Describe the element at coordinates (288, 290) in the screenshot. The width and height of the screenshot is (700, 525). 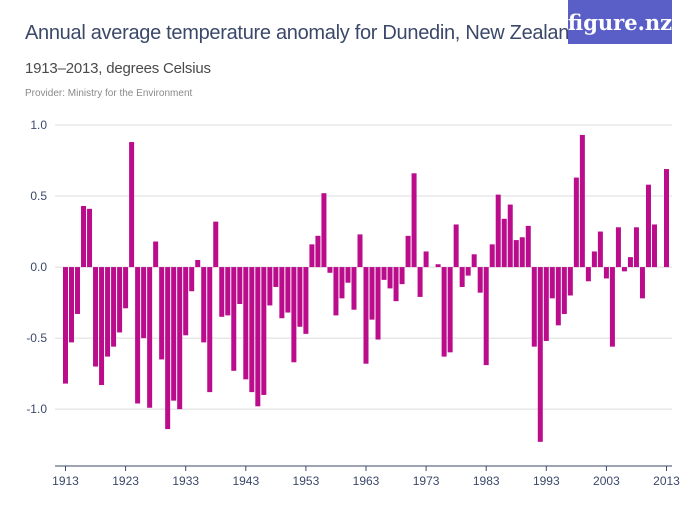
I see `bar-1950` at that location.